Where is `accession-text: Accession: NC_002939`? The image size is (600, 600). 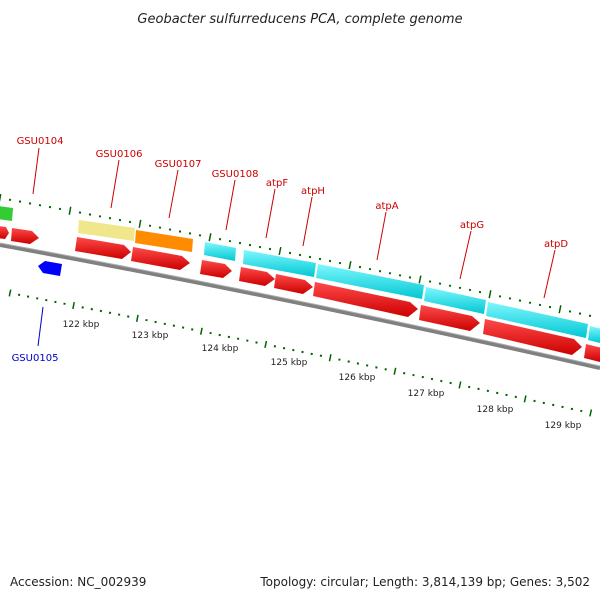
accession-text: Accession: NC_002939 is located at coordinates (78, 582).